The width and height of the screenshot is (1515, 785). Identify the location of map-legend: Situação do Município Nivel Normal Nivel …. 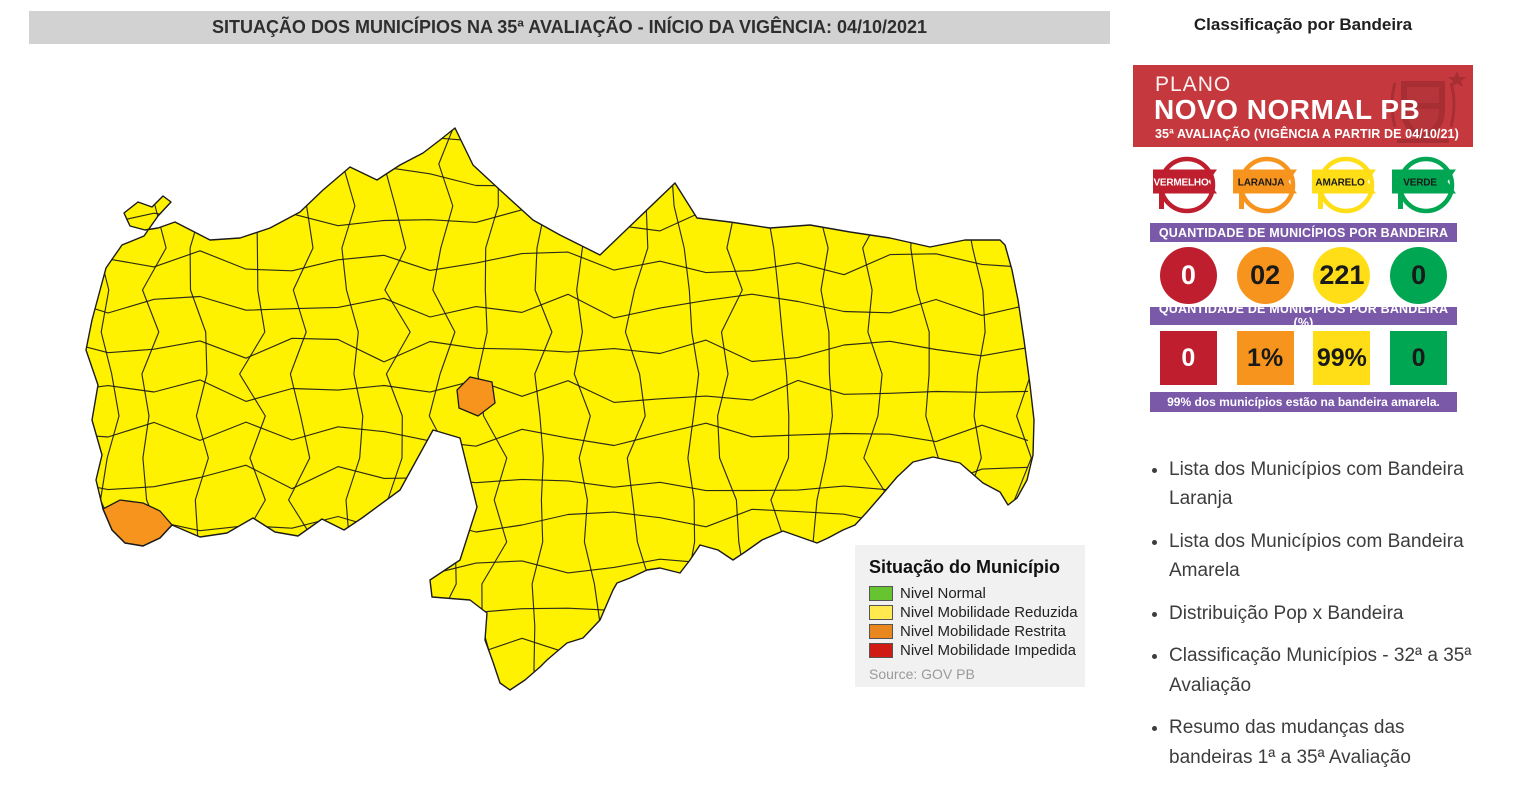
(970, 616).